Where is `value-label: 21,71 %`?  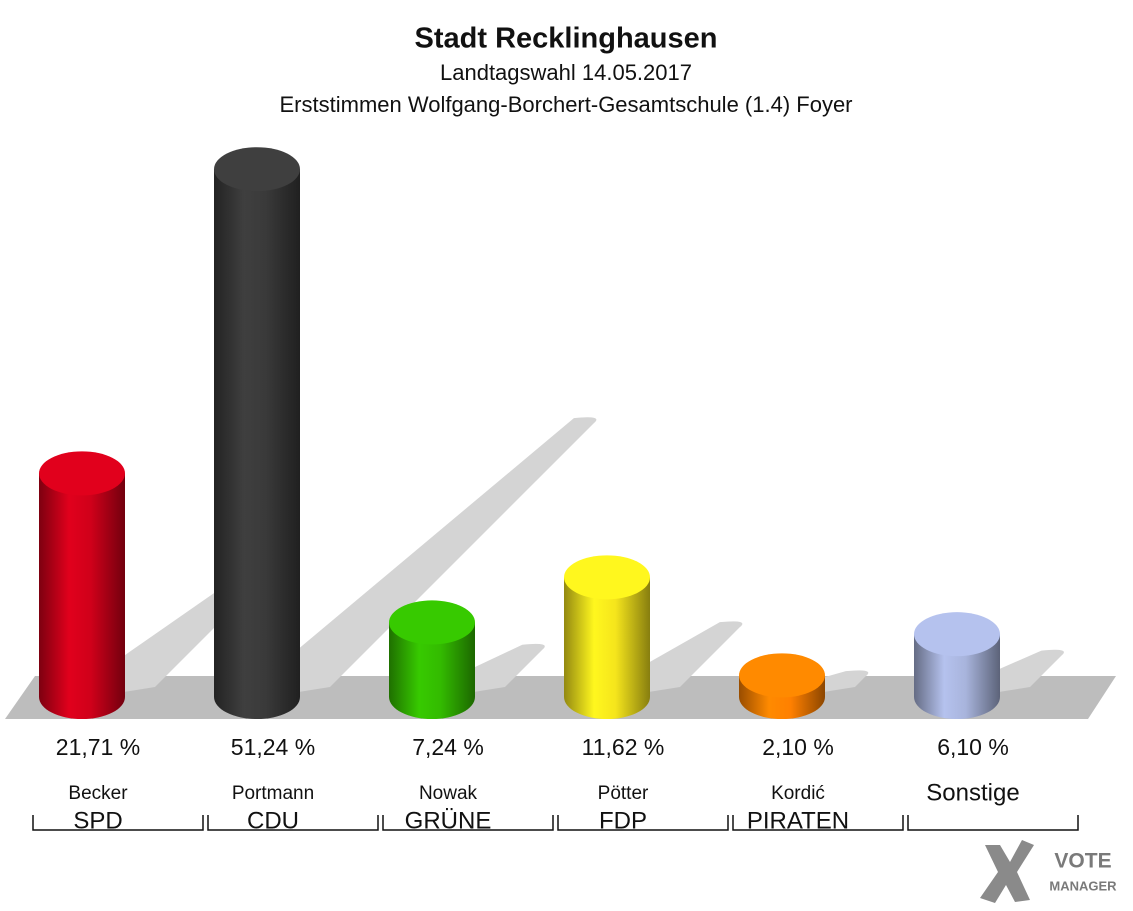 value-label: 21,71 % is located at coordinates (98, 747).